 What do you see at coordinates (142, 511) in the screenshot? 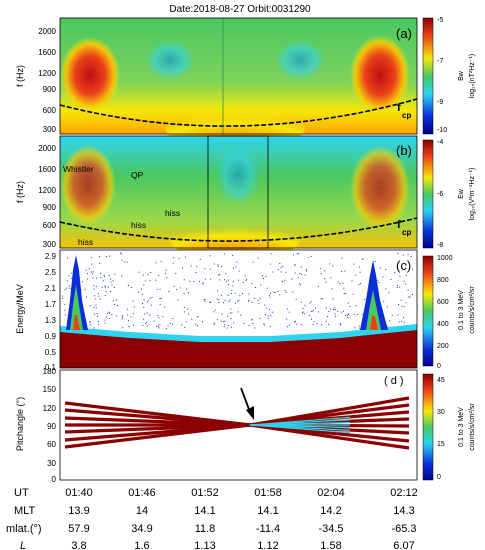
I see `axis-mlt-value: 14` at bounding box center [142, 511].